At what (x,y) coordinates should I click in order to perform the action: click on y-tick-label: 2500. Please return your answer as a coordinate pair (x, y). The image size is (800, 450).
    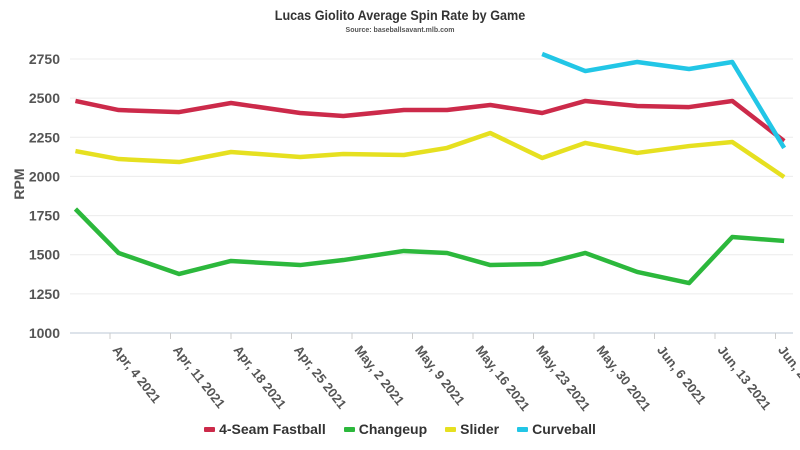
    Looking at the image, I should click on (44, 98).